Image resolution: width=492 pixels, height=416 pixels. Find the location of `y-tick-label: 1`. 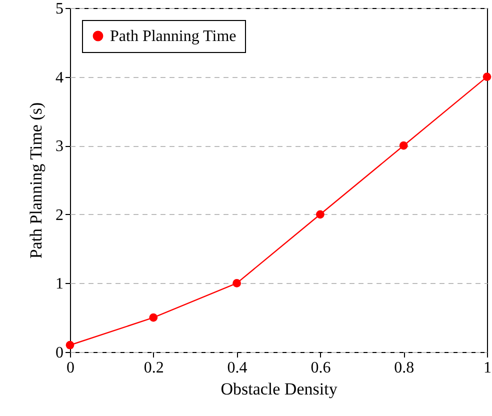

y-tick-label: 1 is located at coordinates (60, 284).